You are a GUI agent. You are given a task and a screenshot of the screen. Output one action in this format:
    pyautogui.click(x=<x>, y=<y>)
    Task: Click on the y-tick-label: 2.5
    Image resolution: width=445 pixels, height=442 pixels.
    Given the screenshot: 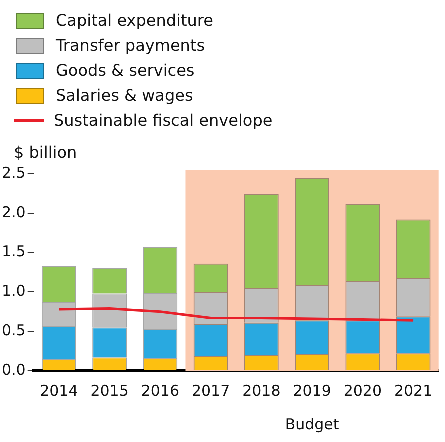 What is the action you would take?
    pyautogui.click(x=14, y=173)
    